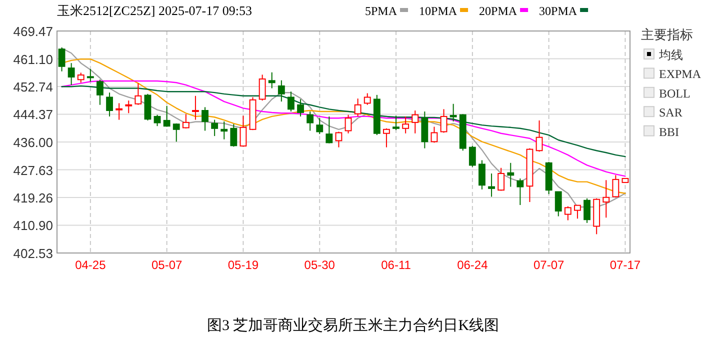 Image resolution: width=706 pixels, height=339 pixels. Describe the element at coordinates (669, 131) in the screenshot. I see `text: BBI` at that location.